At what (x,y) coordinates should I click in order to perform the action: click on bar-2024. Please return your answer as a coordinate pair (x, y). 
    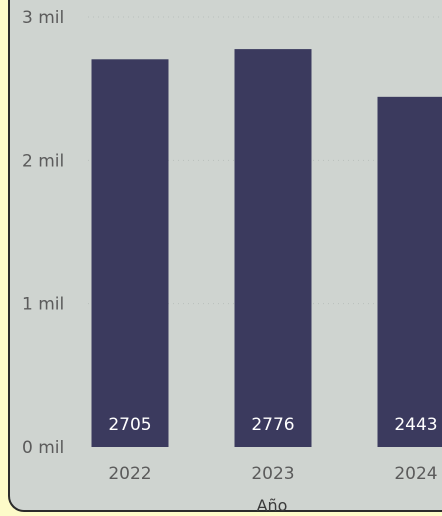
    Looking at the image, I should click on (409, 271).